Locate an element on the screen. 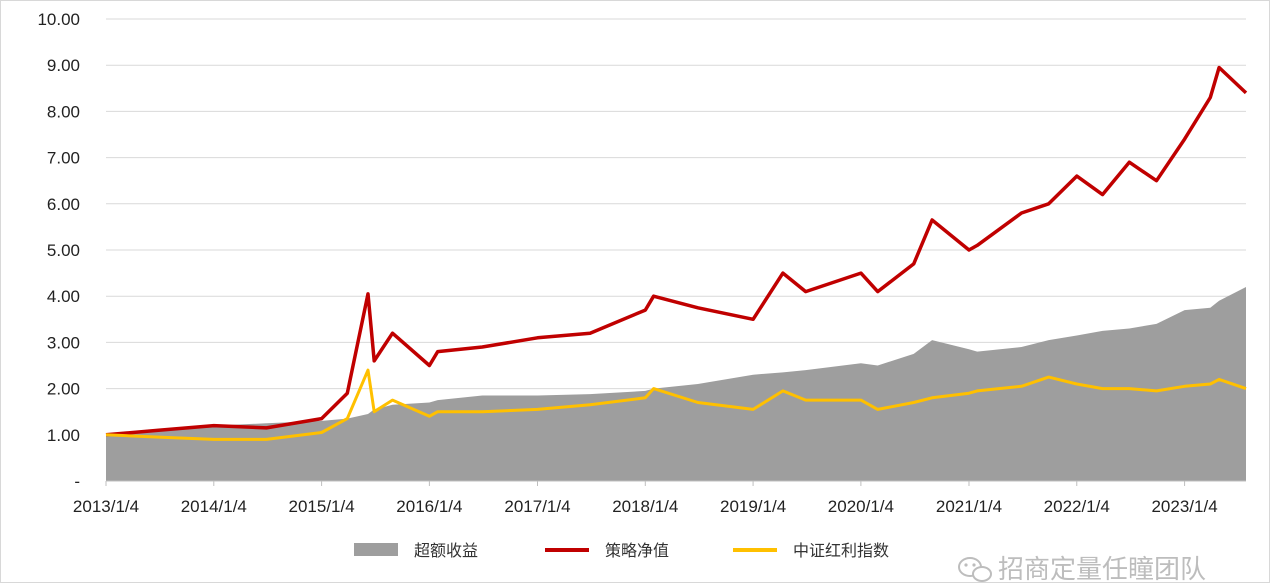 The image size is (1272, 585). legend-label: 超额收益 is located at coordinates (446, 550).